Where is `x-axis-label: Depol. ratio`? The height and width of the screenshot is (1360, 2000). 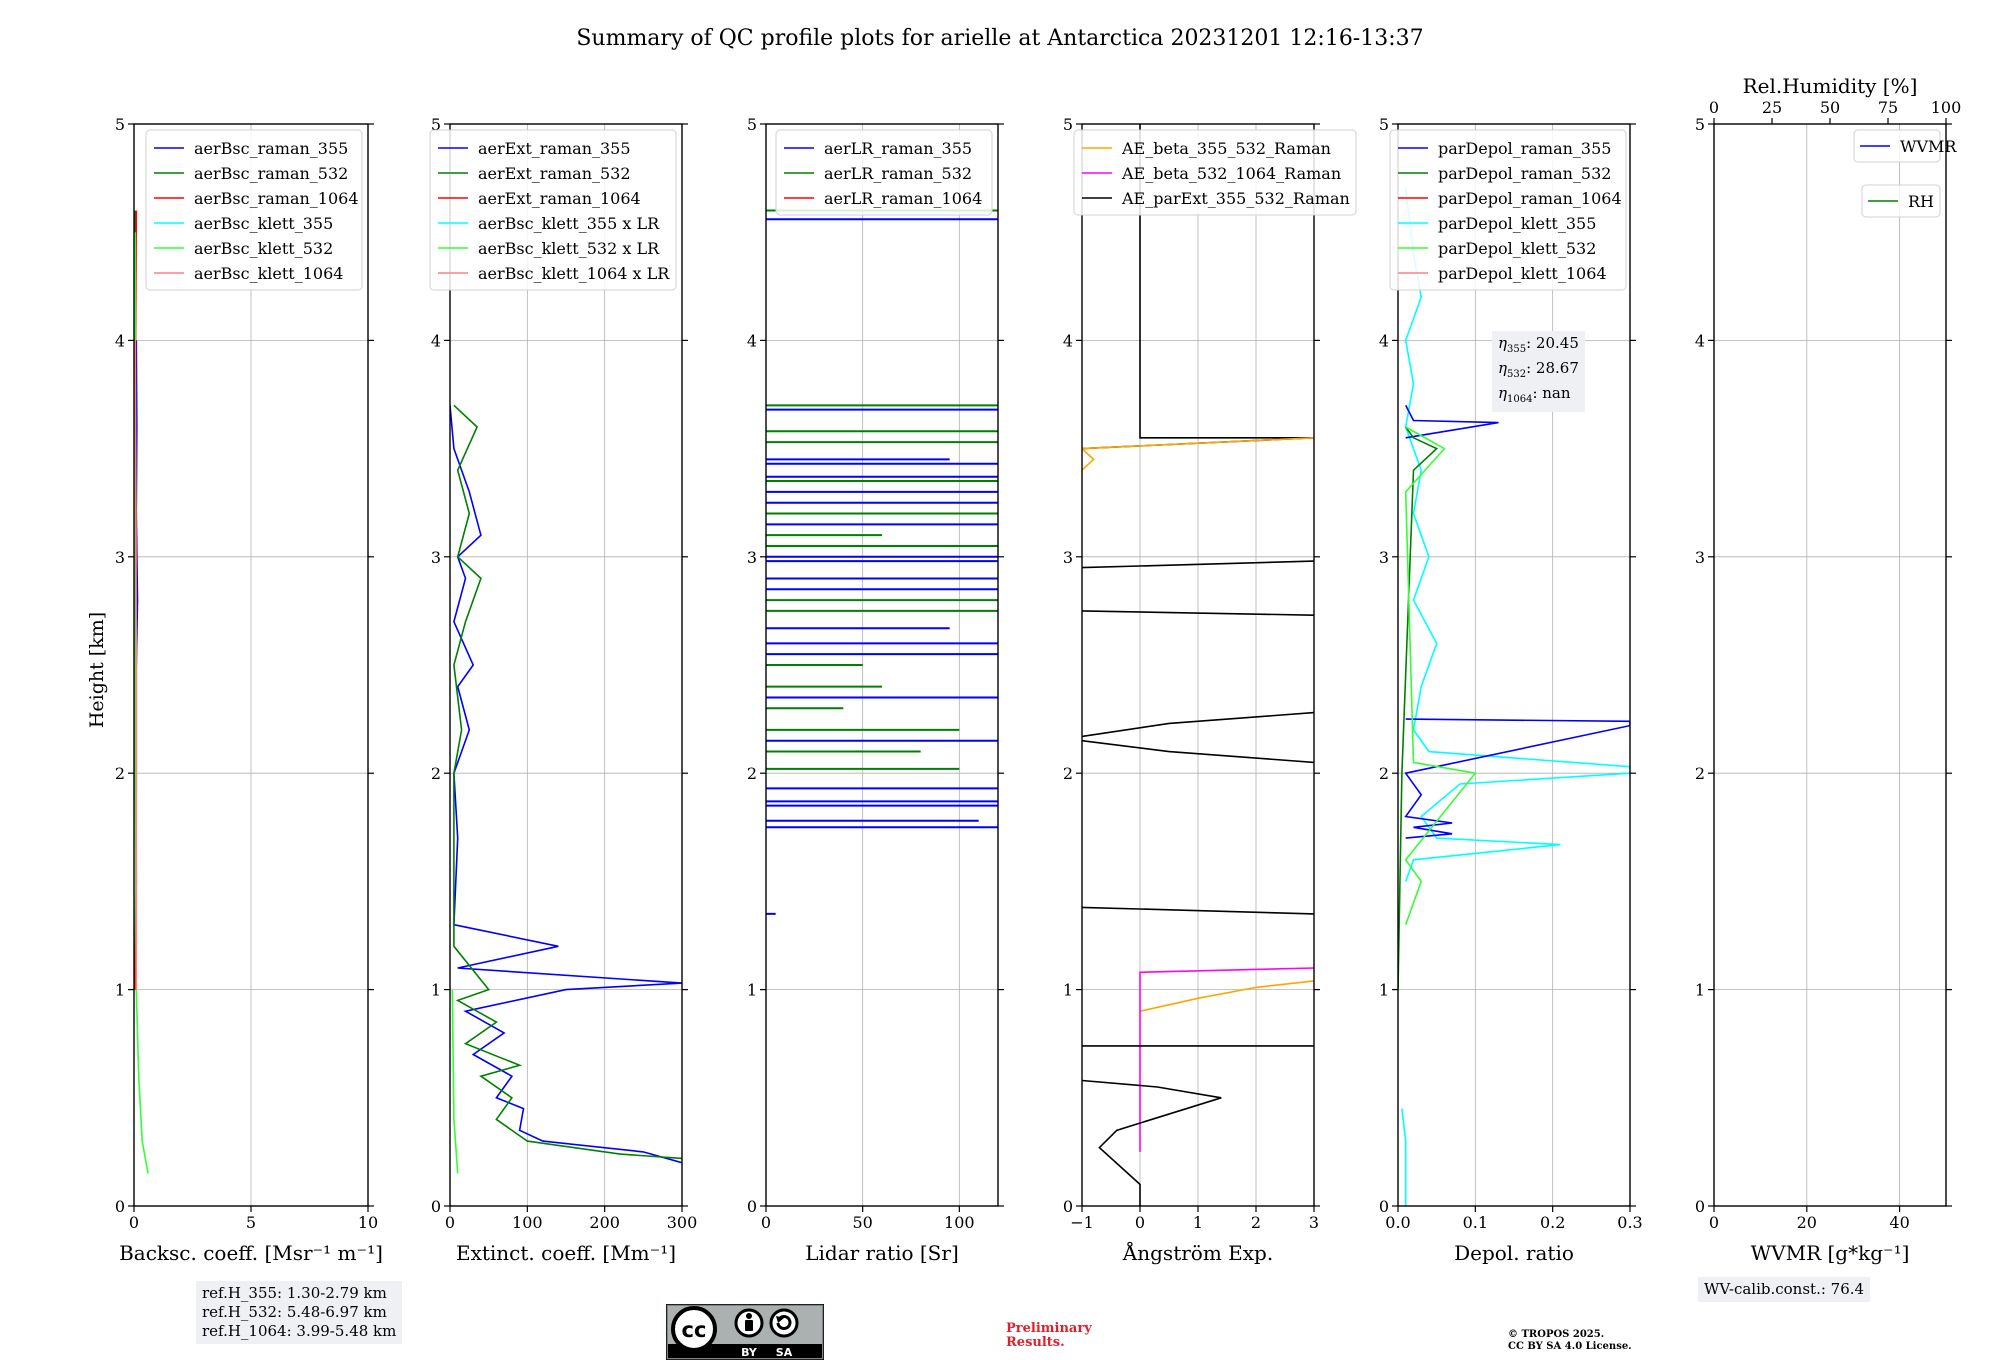 x-axis-label: Depol. ratio is located at coordinates (1514, 1253).